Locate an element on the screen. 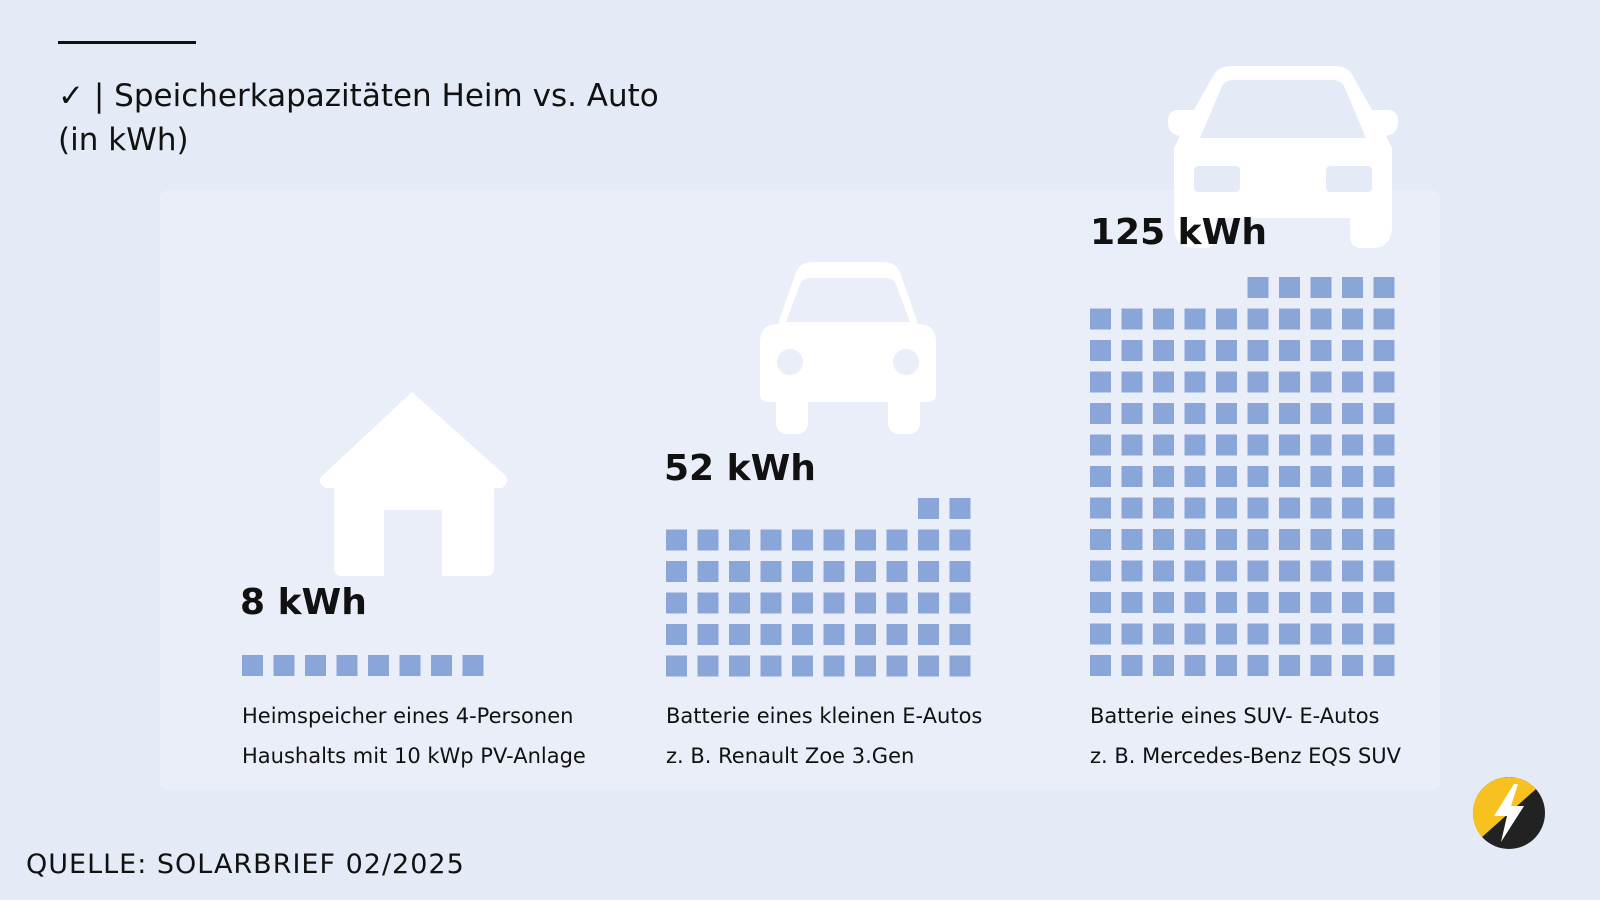  kwh-blocks-home is located at coordinates (363, 665).